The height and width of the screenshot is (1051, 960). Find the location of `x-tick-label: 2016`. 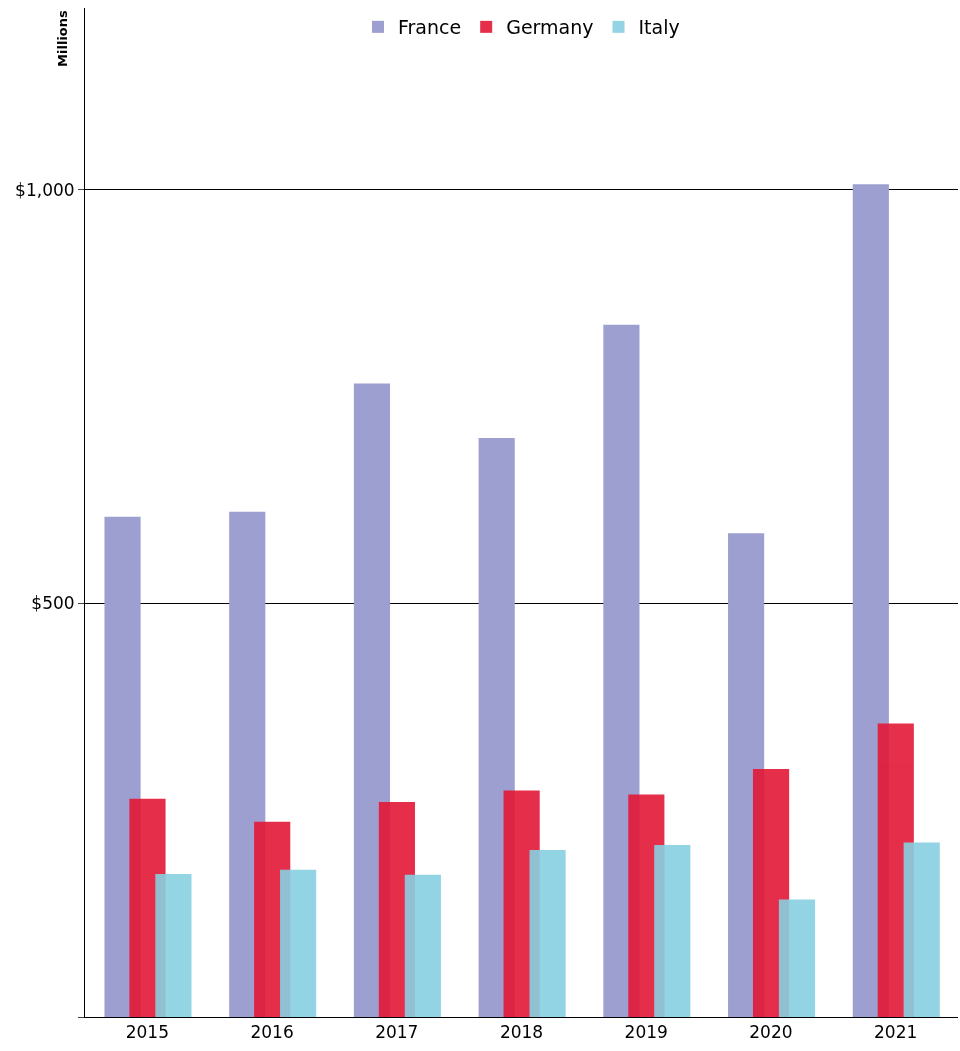

x-tick-label: 2016 is located at coordinates (272, 1032).